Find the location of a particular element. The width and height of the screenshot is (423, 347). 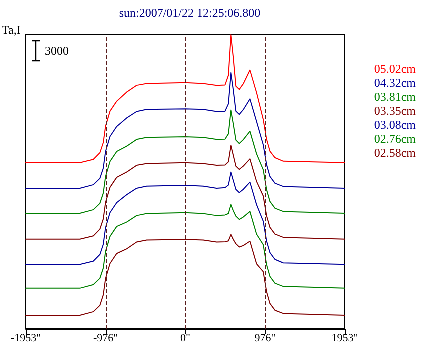

y-axis-title: Ta,I is located at coordinates (11, 30).